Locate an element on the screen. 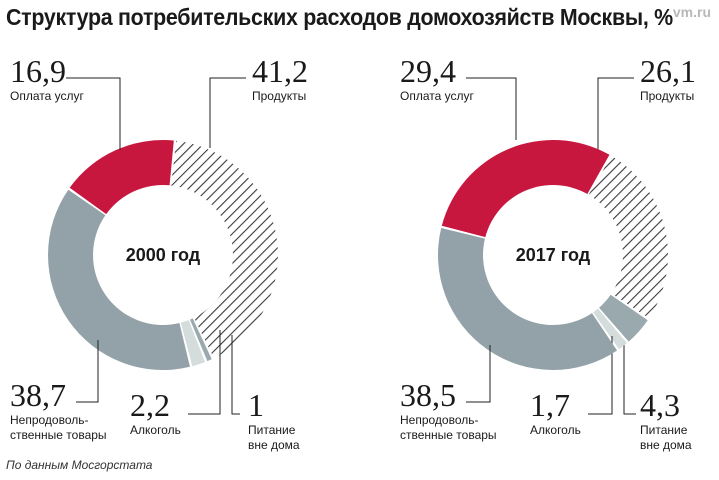  value-label-food: 26,1 is located at coordinates (668, 71).